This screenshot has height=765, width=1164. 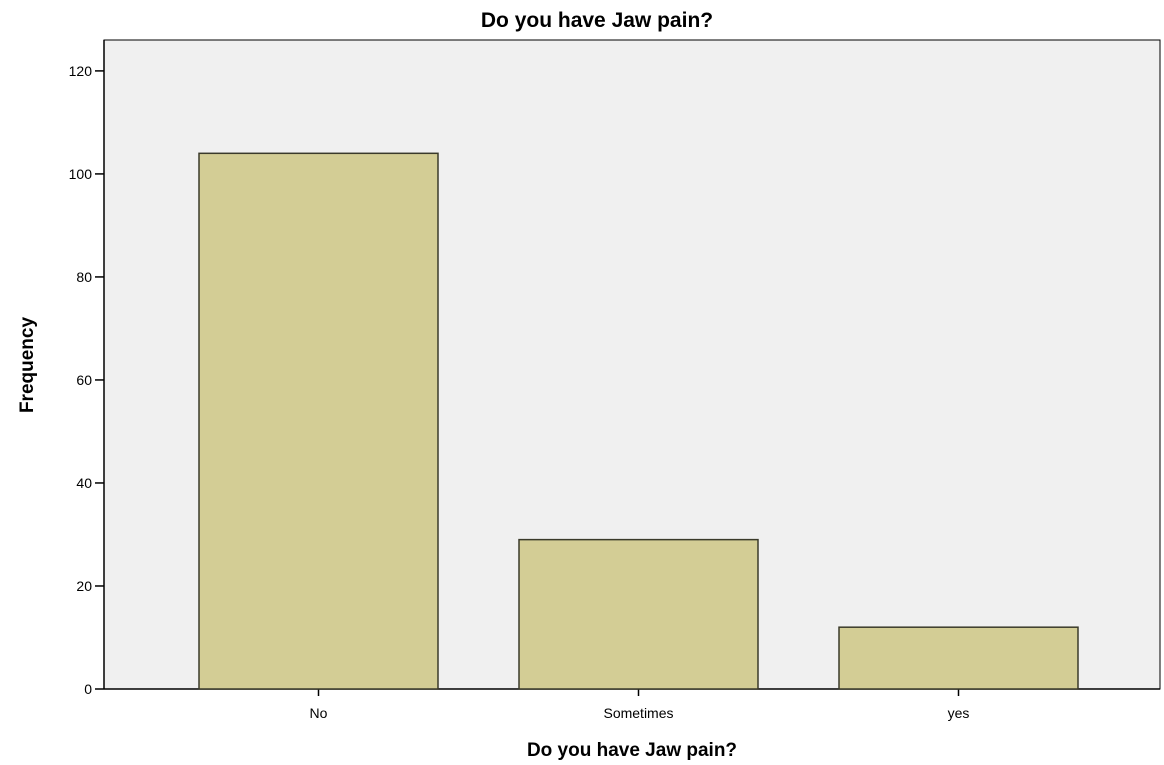 What do you see at coordinates (959, 713) in the screenshot?
I see `x-tick-label: yes` at bounding box center [959, 713].